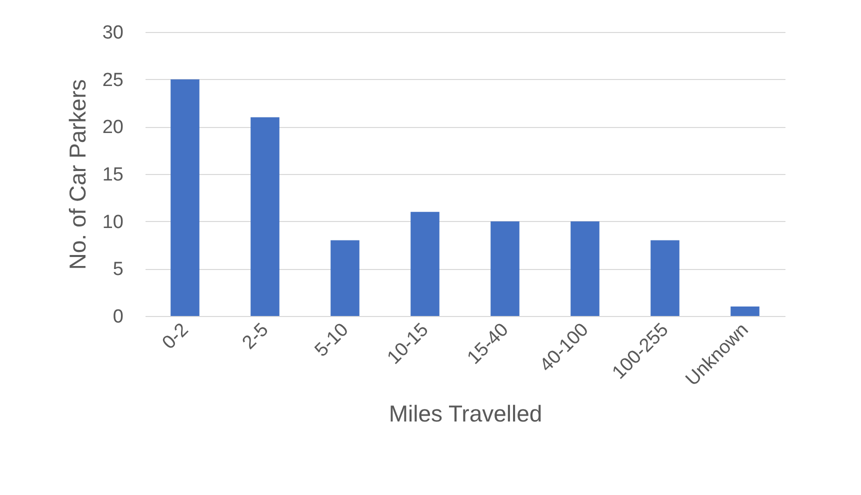 The width and height of the screenshot is (861, 495). Describe the element at coordinates (113, 80) in the screenshot. I see `y-tick-label: 25` at that location.